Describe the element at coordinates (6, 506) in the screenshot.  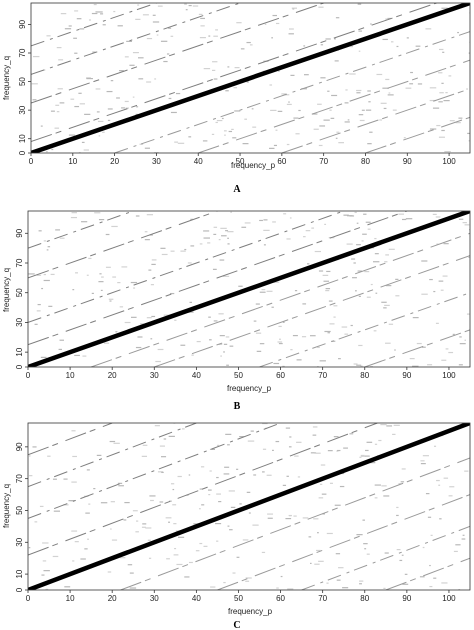
I see `panel-c-y-axis-title: frequency_q` at that location.